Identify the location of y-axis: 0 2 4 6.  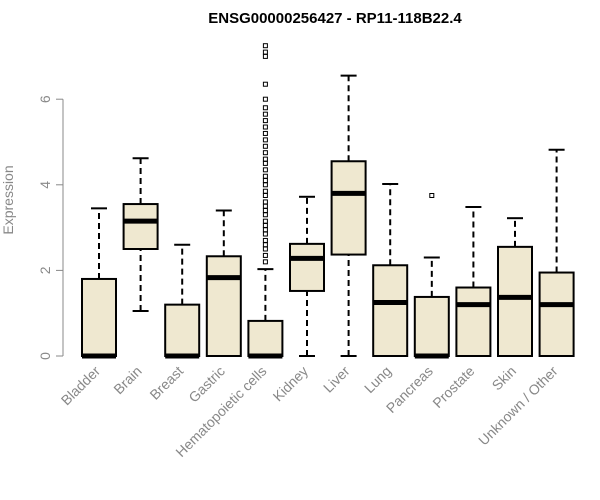
(50, 227).